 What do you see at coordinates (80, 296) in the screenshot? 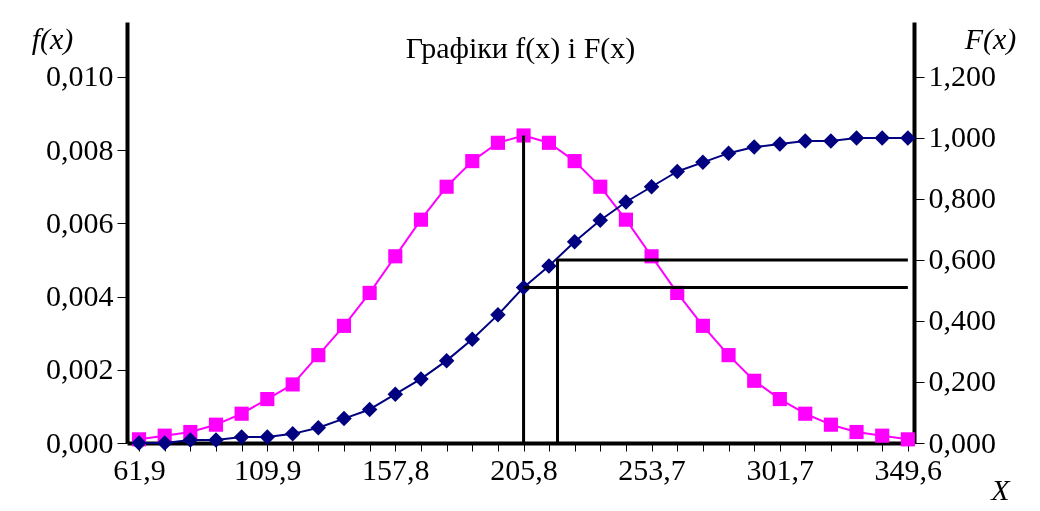
I see `y-tick-label: 0,004` at bounding box center [80, 296].